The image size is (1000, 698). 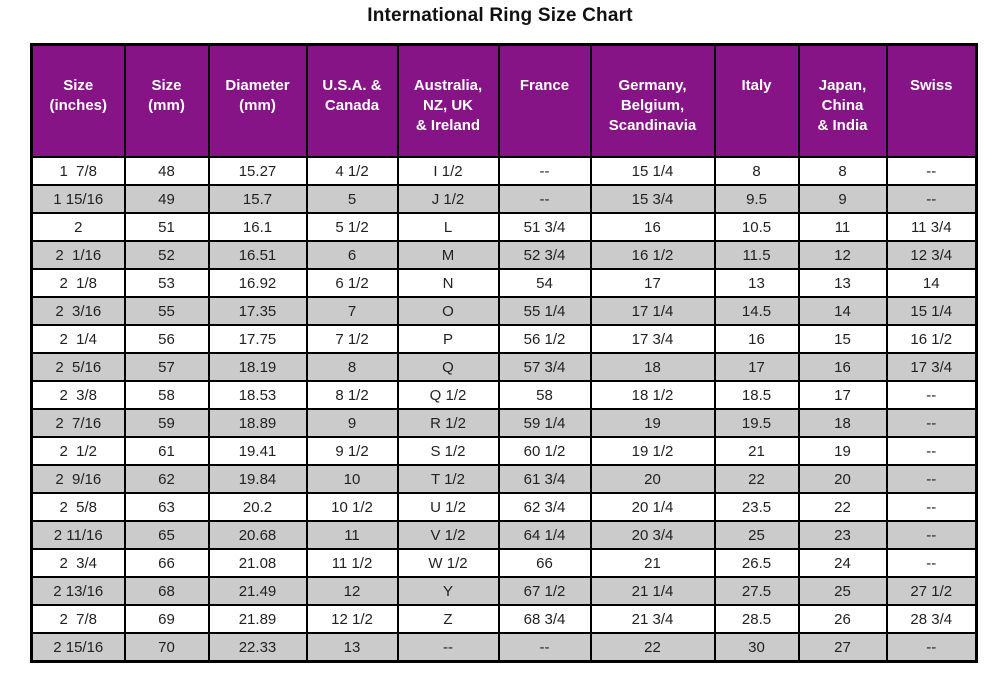 I want to click on cell: 10.5, so click(x=756, y=227).